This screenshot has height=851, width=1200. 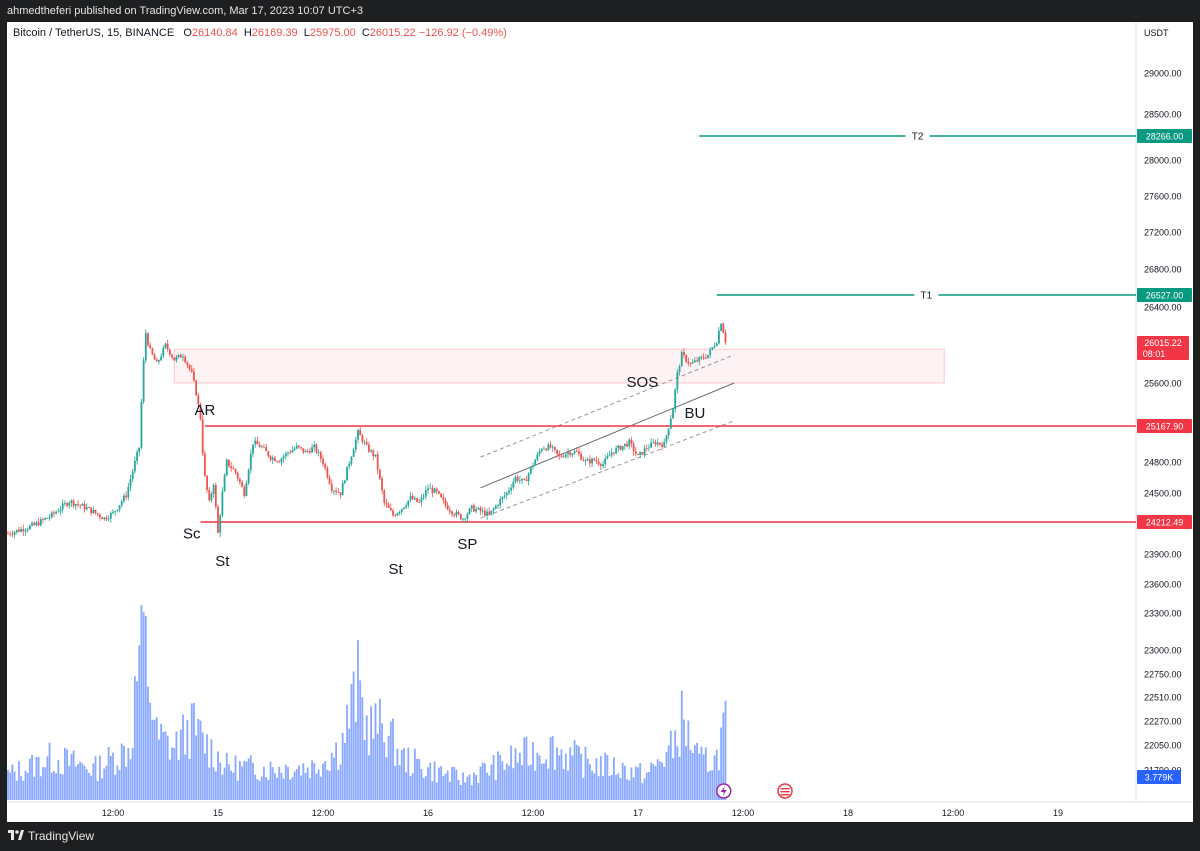 What do you see at coordinates (1163, 308) in the screenshot?
I see `price-tick-label: 26400.00` at bounding box center [1163, 308].